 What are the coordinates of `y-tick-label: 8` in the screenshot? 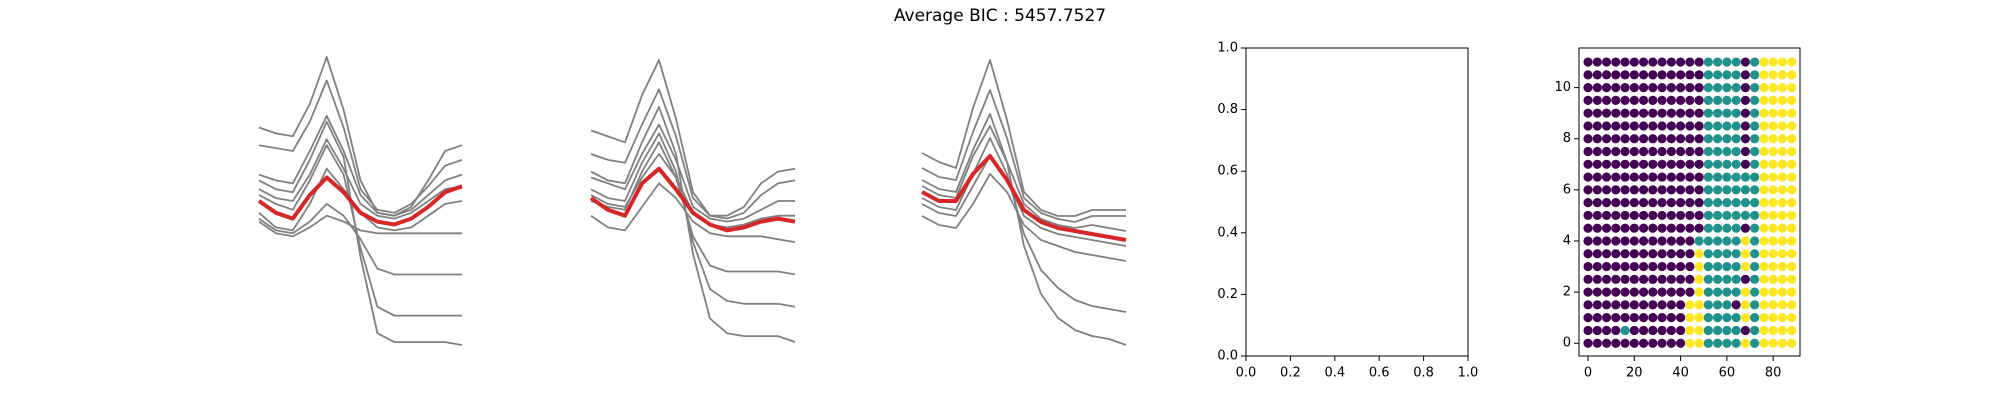 It's located at (1567, 138).